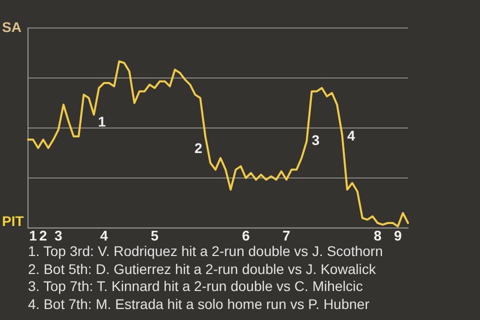 The image size is (480, 320). What do you see at coordinates (12, 26) in the screenshot?
I see `text: SA` at bounding box center [12, 26].